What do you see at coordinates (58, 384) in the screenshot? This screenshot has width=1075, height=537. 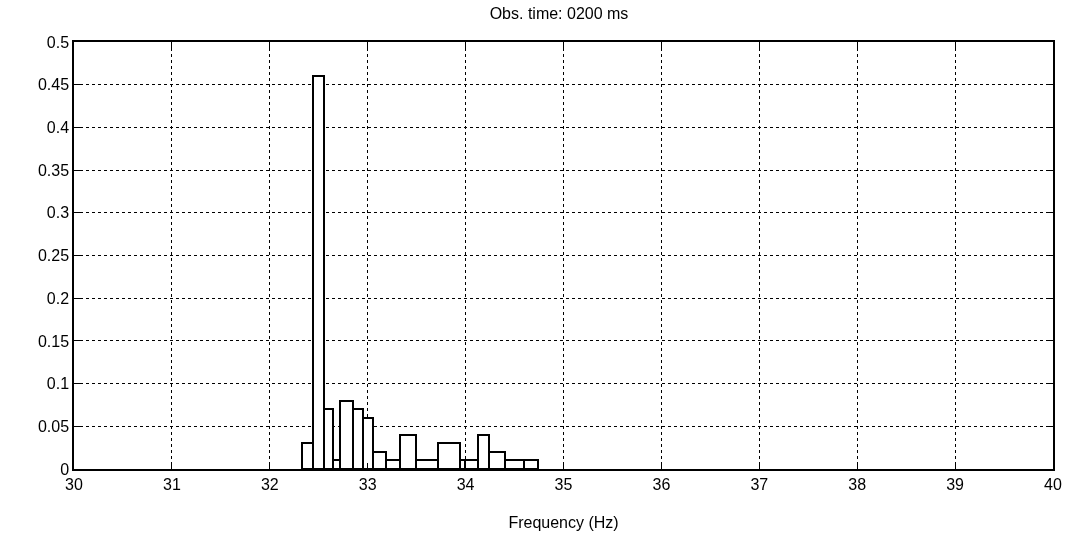 I see `y-tick-label: 0.1` at bounding box center [58, 384].